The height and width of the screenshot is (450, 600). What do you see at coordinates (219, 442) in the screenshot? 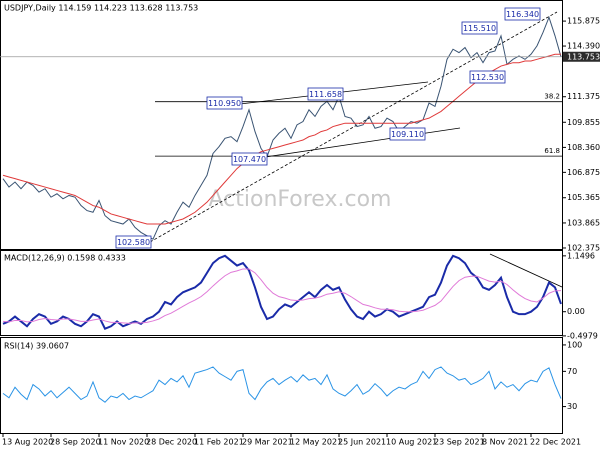
I see `x-tick-label: 11 Feb 2021` at bounding box center [219, 442].